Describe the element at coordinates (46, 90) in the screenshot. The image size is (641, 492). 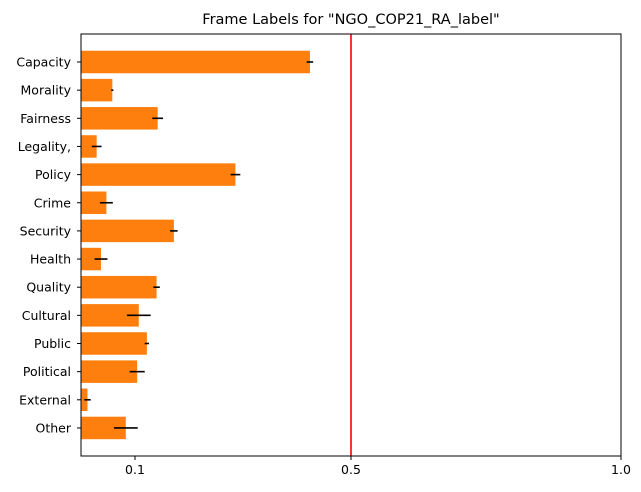
I see `y-tick-label: Morality` at that location.